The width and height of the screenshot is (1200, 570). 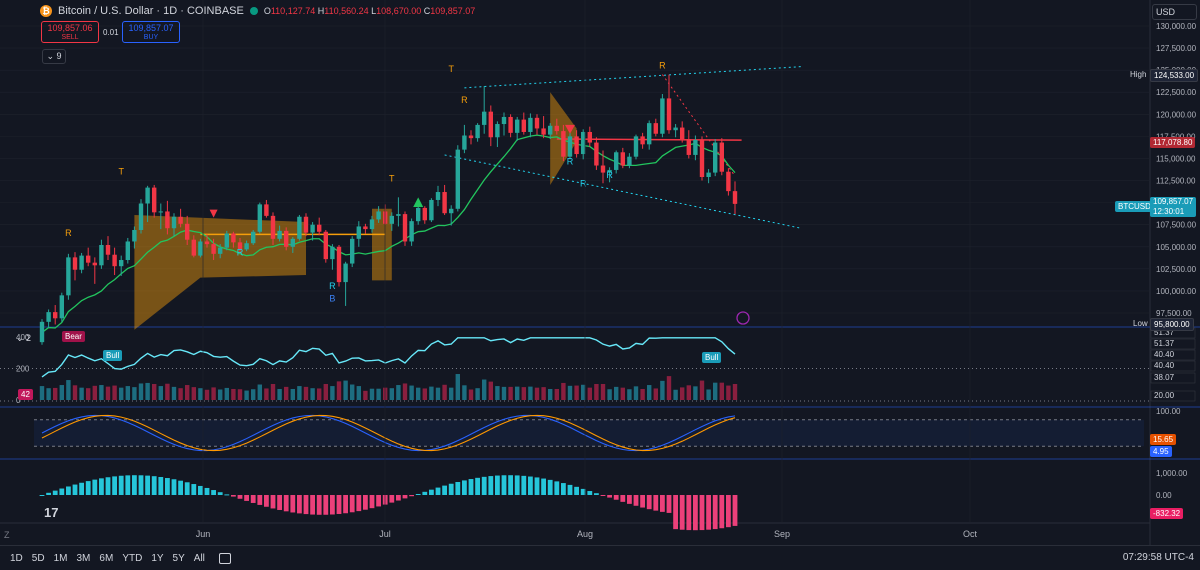 I want to click on indicators-toggle: ⌄ 9, so click(x=54, y=56).